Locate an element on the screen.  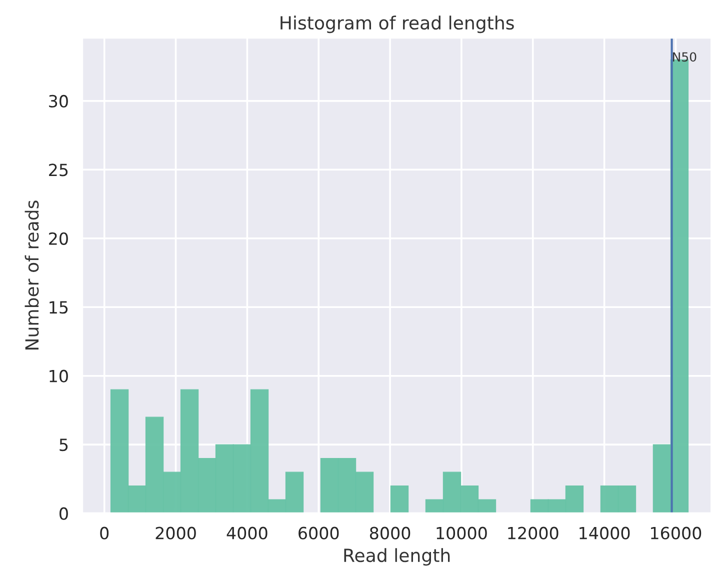
x-tick-label: 4000 is located at coordinates (247, 533).